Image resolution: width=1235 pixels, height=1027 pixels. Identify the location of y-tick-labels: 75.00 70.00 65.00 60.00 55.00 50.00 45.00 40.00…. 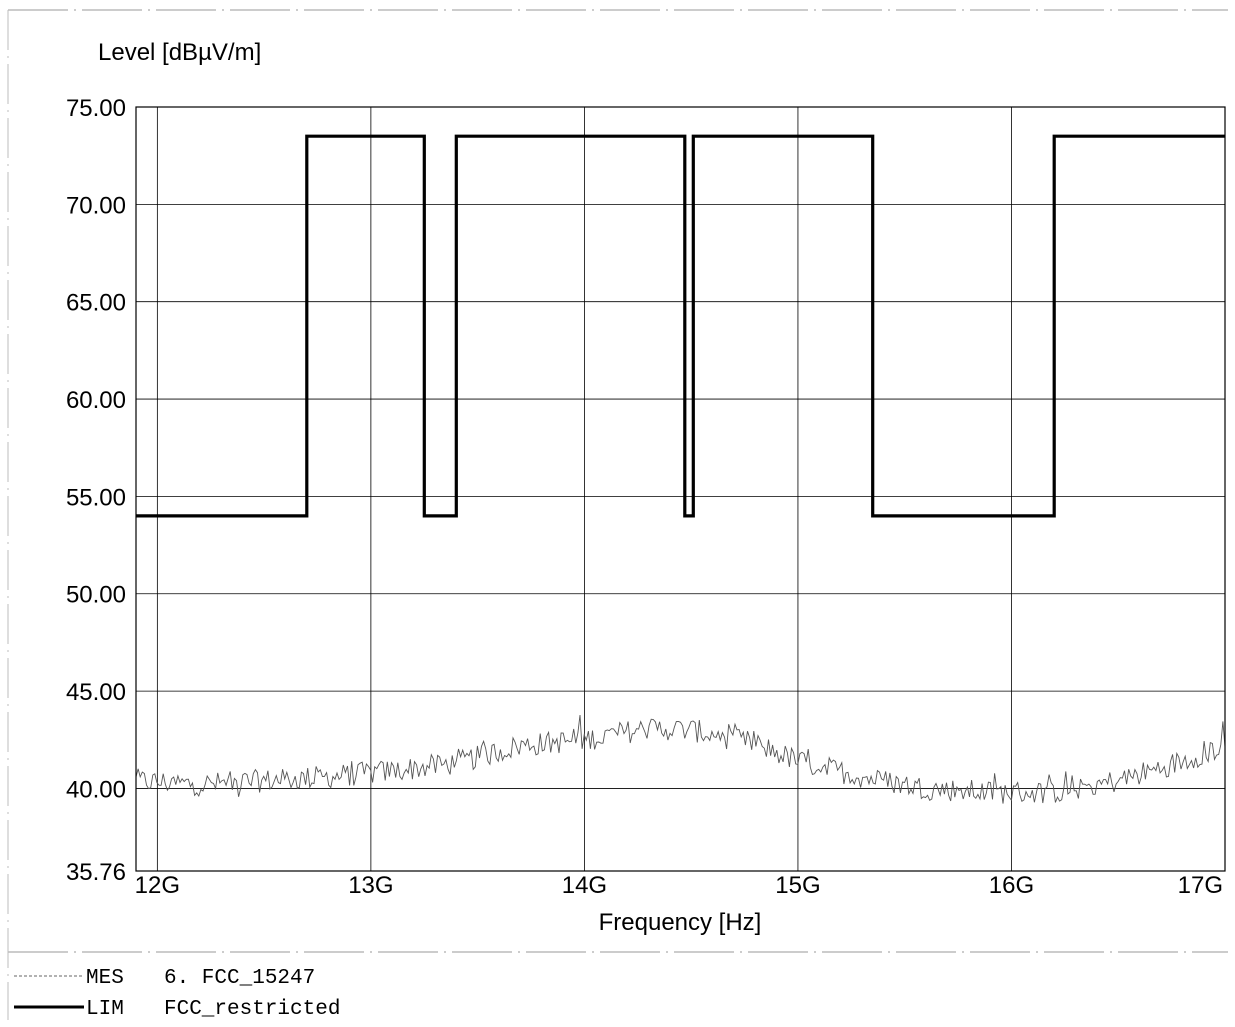
(96, 490).